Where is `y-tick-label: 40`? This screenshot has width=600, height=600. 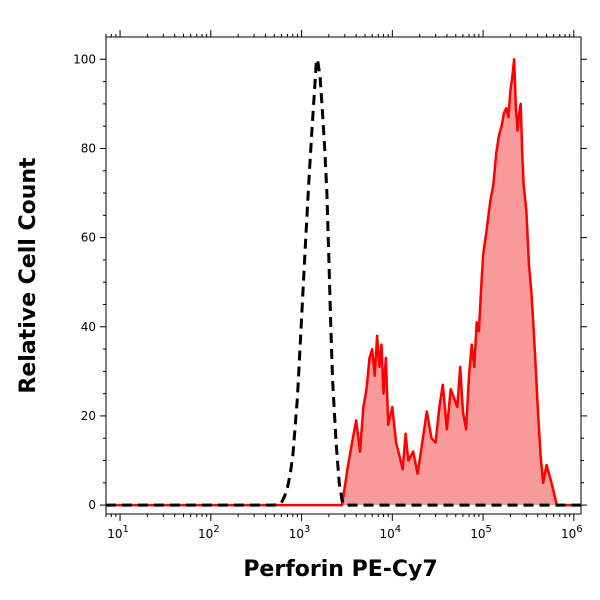
y-tick-label: 40 is located at coordinates (88, 327).